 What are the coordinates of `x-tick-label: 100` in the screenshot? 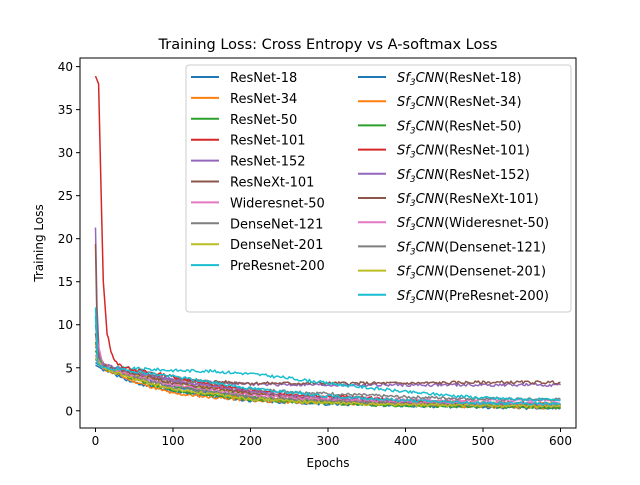 It's located at (173, 441).